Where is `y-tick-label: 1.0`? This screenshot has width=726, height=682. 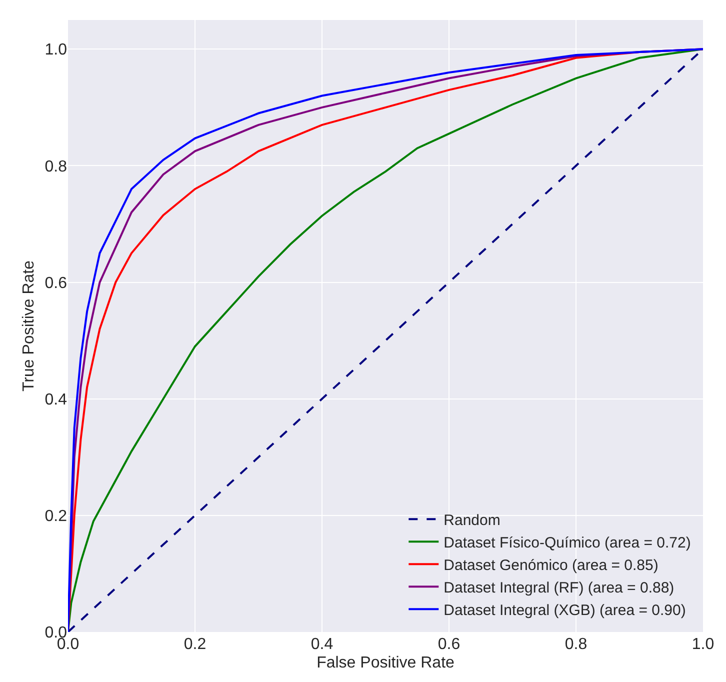 y-tick-label: 1.0 is located at coordinates (56, 50).